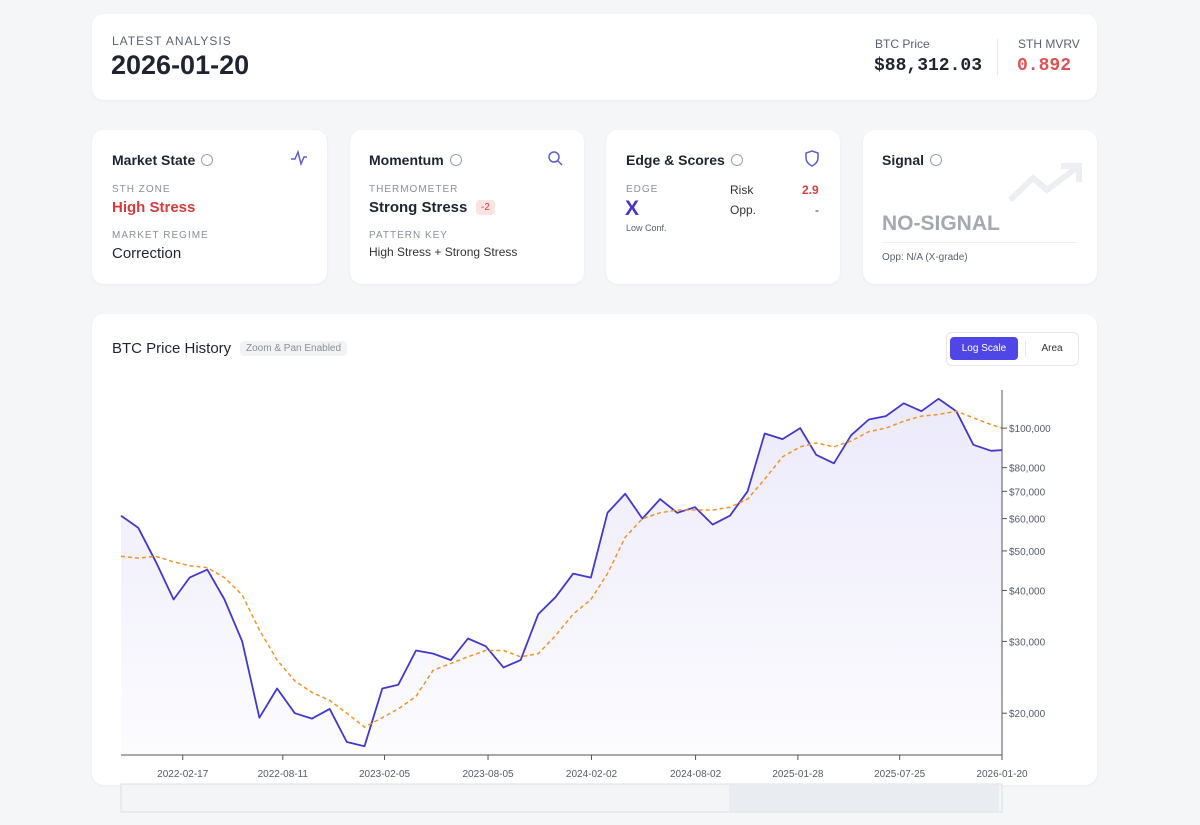  What do you see at coordinates (555, 158) in the screenshot?
I see `search-icon` at bounding box center [555, 158].